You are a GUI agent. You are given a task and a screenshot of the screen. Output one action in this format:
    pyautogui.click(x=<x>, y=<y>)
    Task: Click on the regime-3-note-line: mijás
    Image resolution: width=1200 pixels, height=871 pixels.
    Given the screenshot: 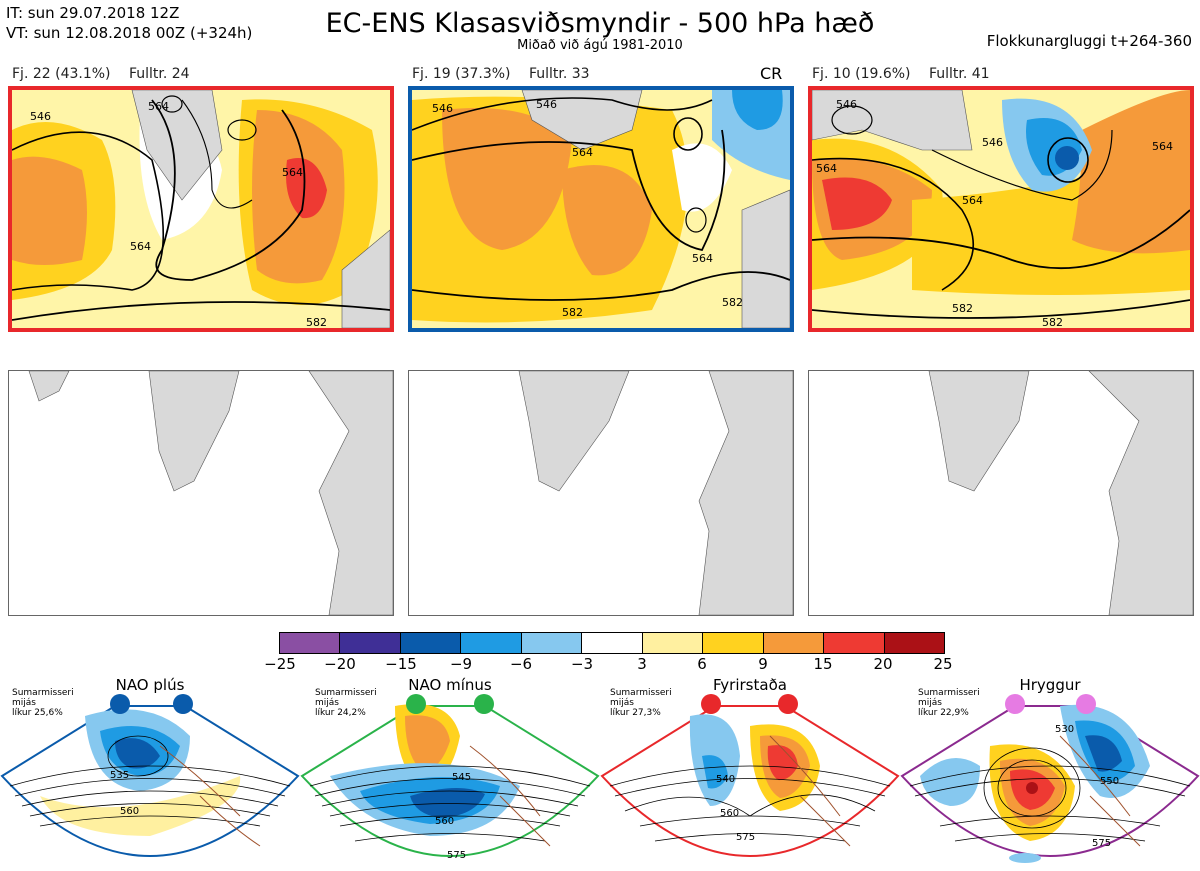 What is the action you would take?
    pyautogui.click(x=622, y=703)
    